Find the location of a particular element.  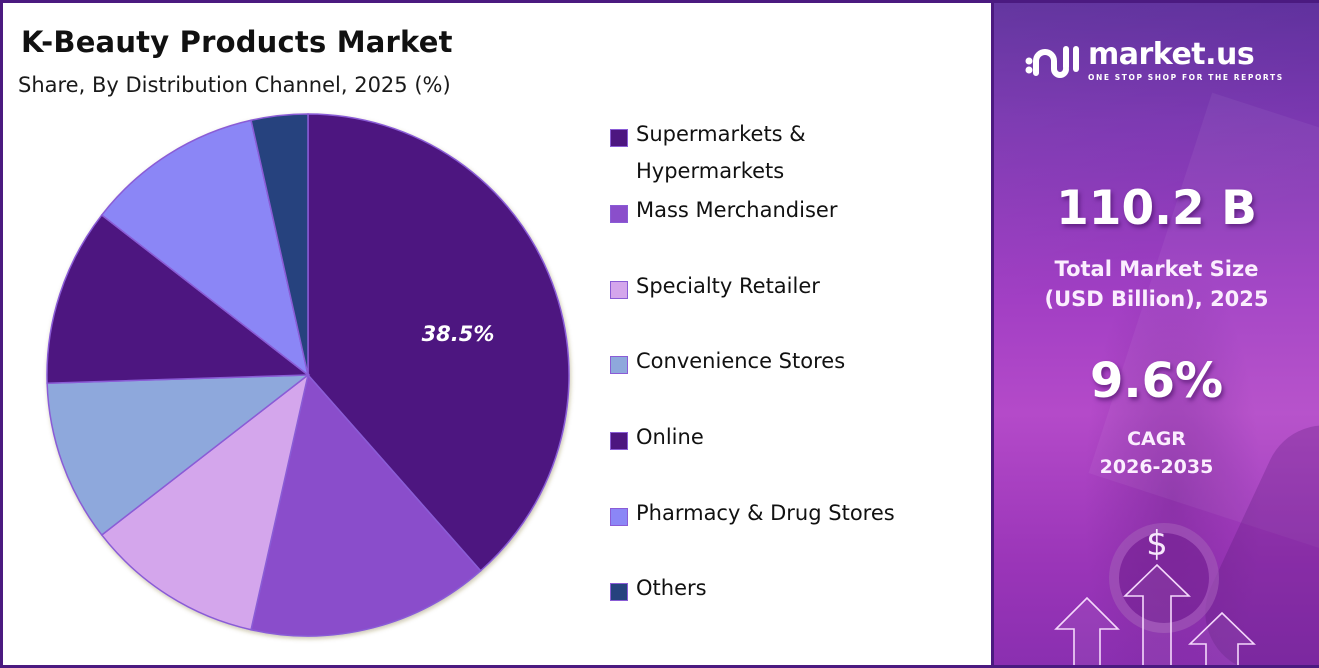

legend-label: Pharmacy & Drug Stores is located at coordinates (765, 513).